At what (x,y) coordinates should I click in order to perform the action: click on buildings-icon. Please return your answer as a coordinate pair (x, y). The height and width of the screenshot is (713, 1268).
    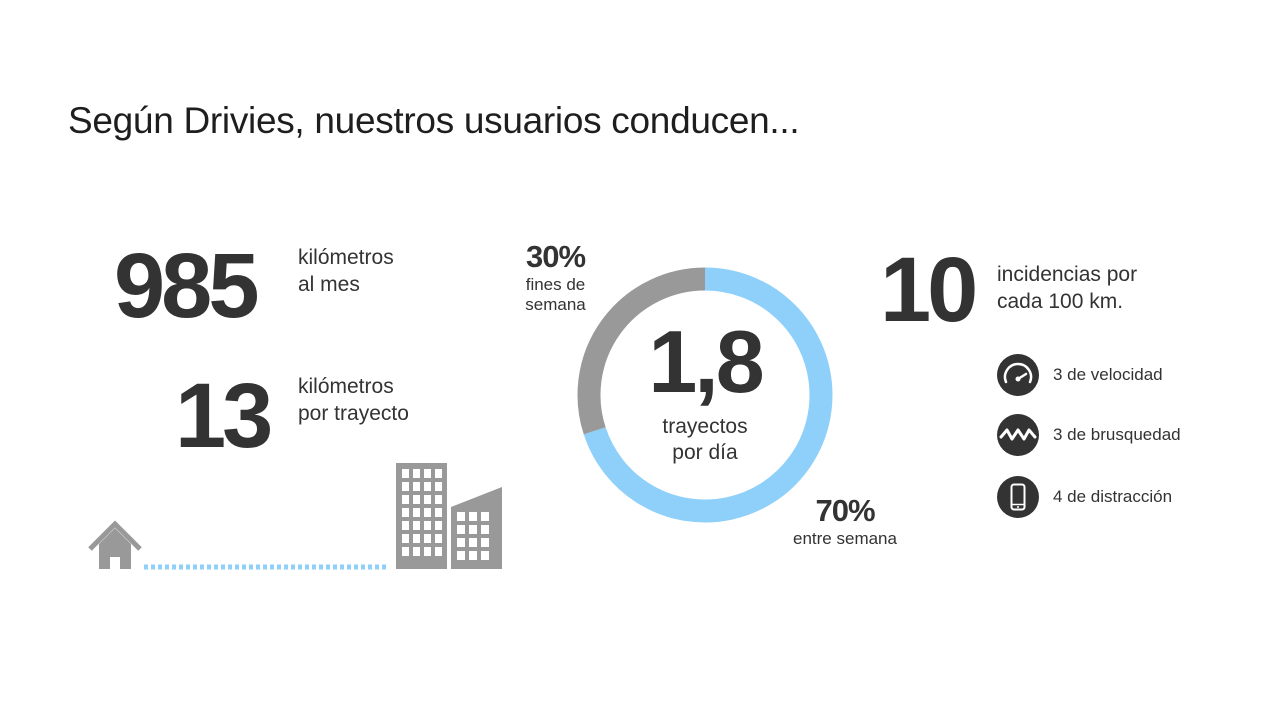
    Looking at the image, I should click on (449, 516).